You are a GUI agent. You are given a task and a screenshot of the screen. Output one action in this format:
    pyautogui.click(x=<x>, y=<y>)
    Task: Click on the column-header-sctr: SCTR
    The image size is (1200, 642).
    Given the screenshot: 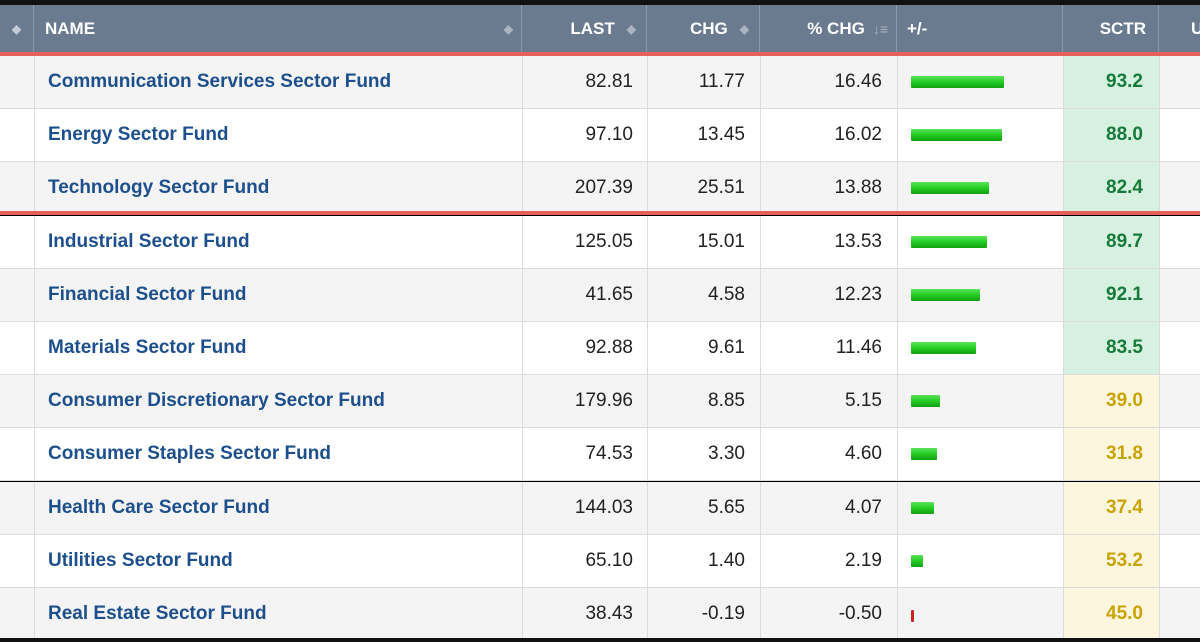 What is the action you would take?
    pyautogui.click(x=1111, y=28)
    